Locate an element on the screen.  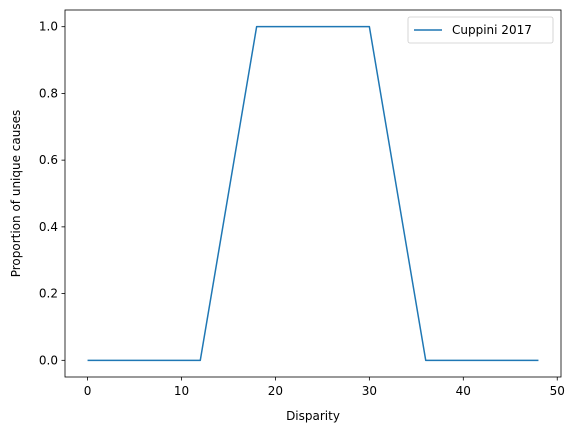
legend-box is located at coordinates (480, 30).